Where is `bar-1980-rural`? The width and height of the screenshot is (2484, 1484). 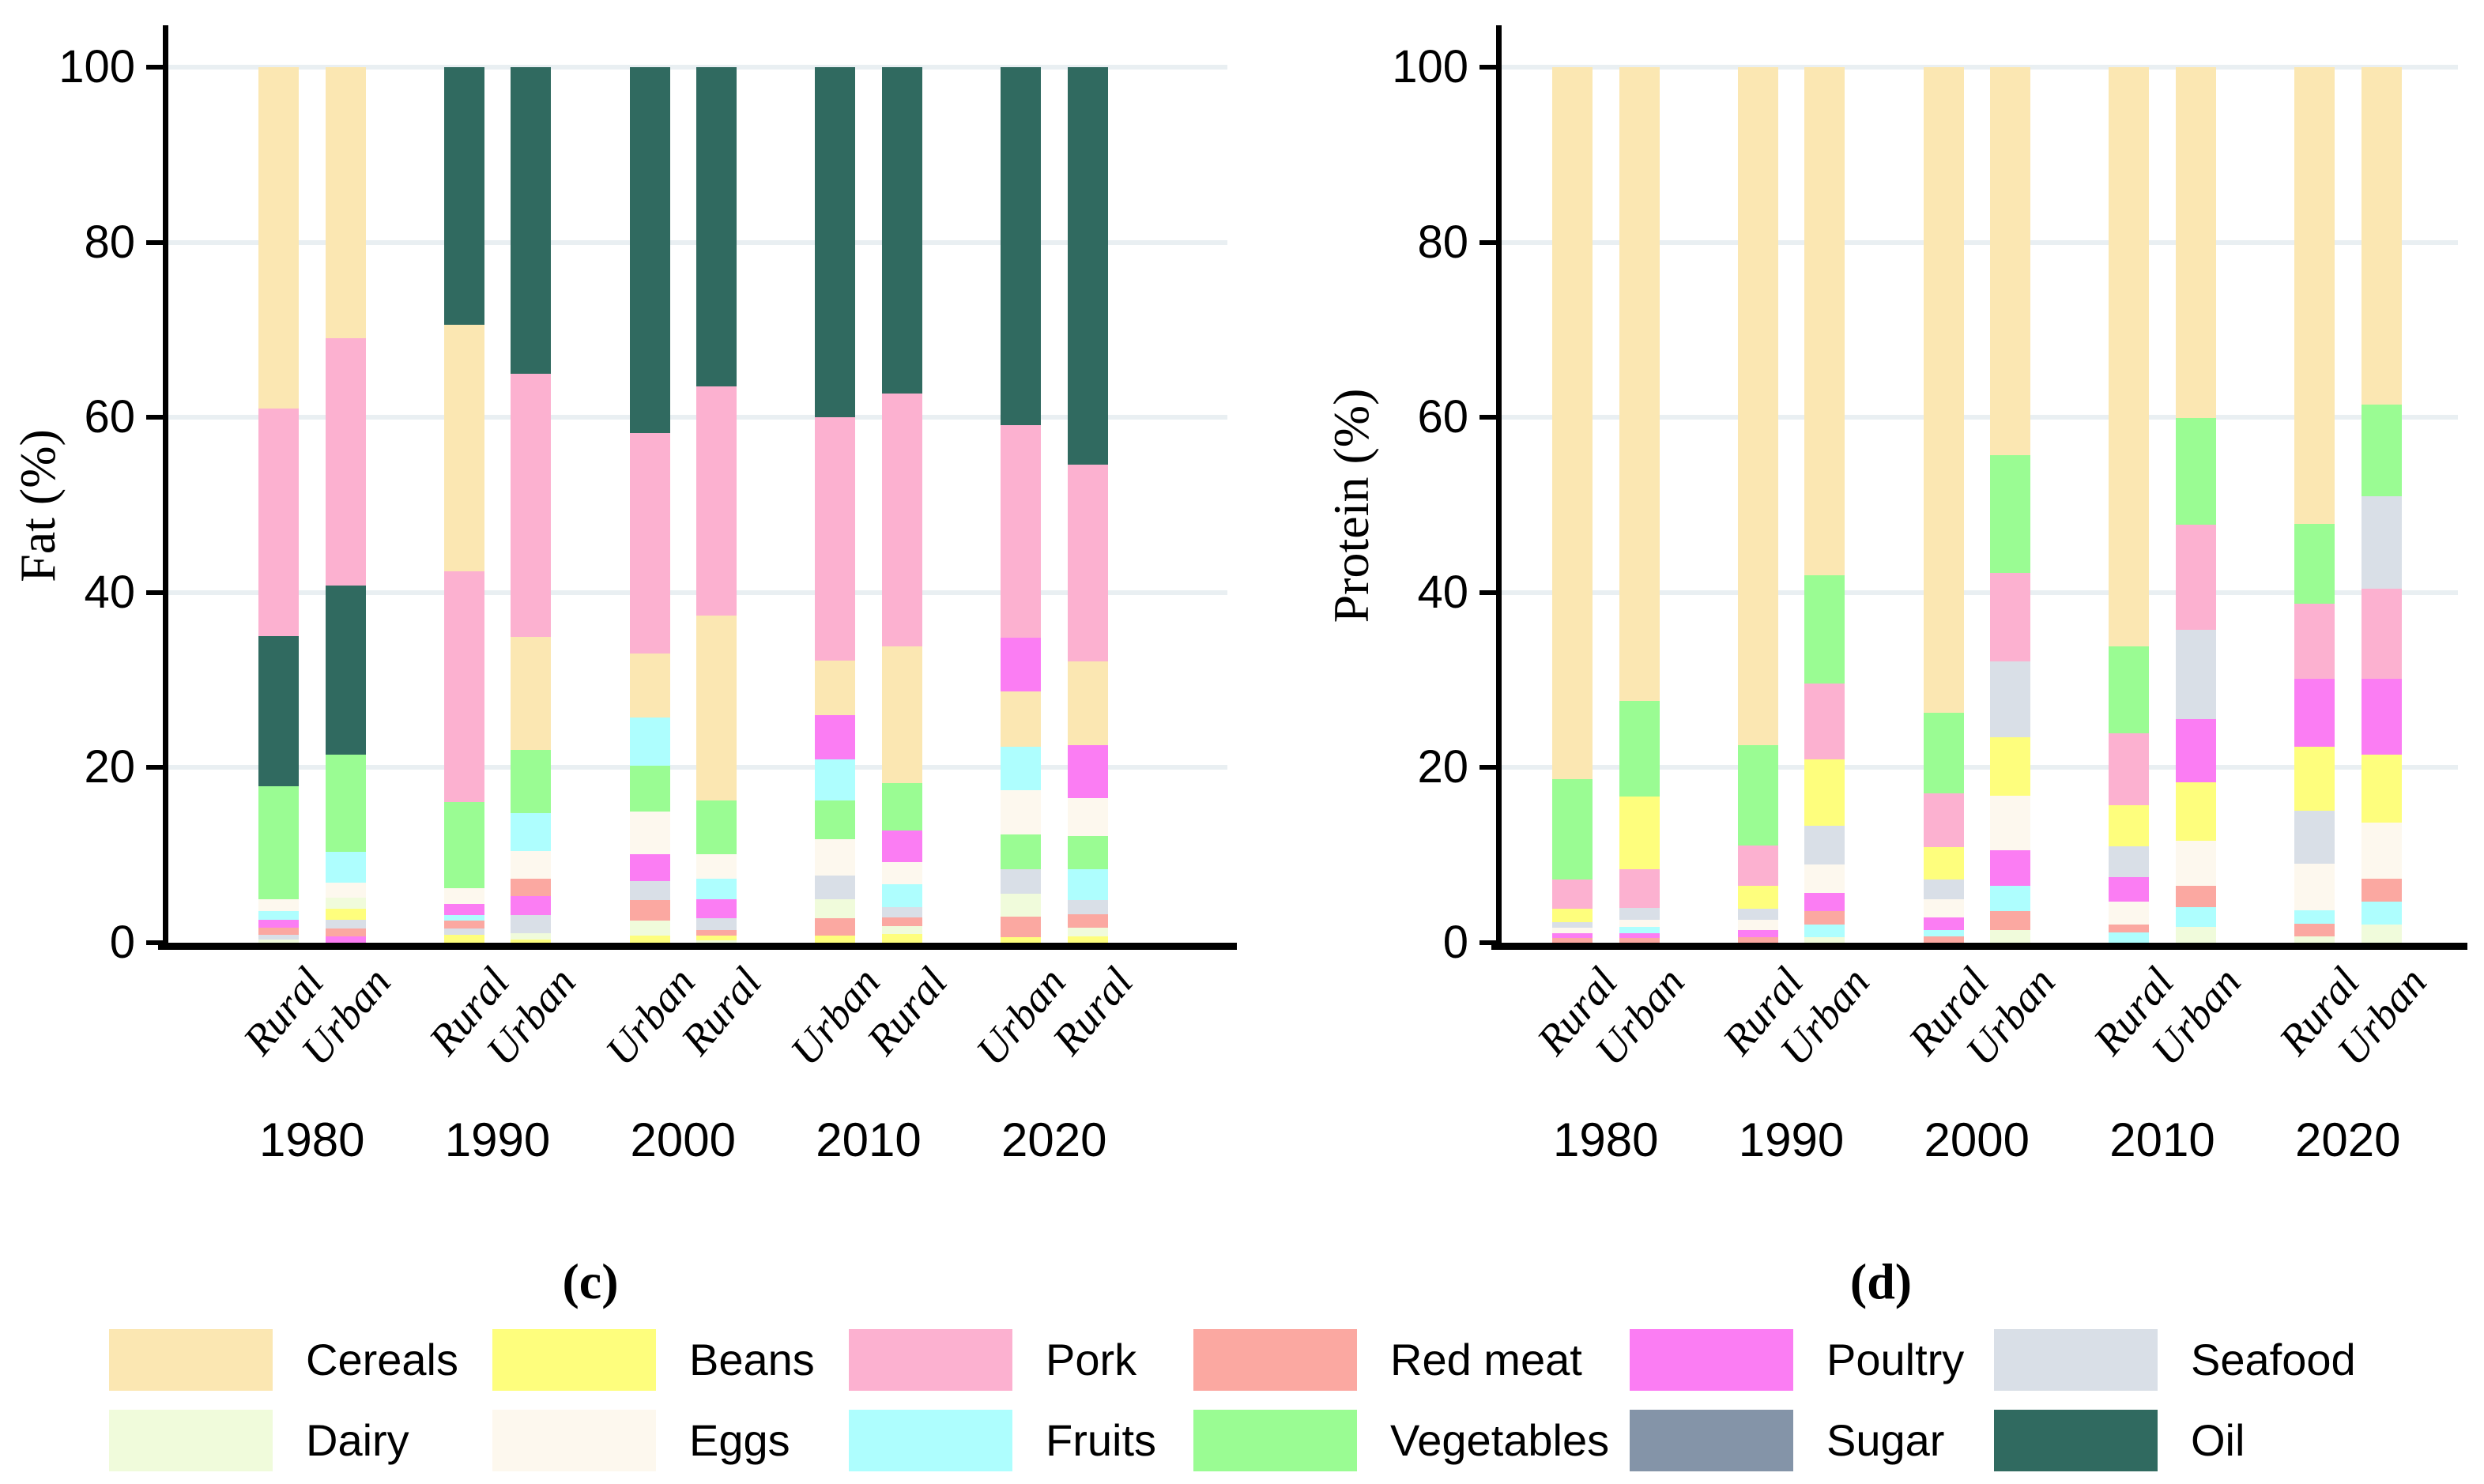
bar-1980-rural is located at coordinates (279, 505).